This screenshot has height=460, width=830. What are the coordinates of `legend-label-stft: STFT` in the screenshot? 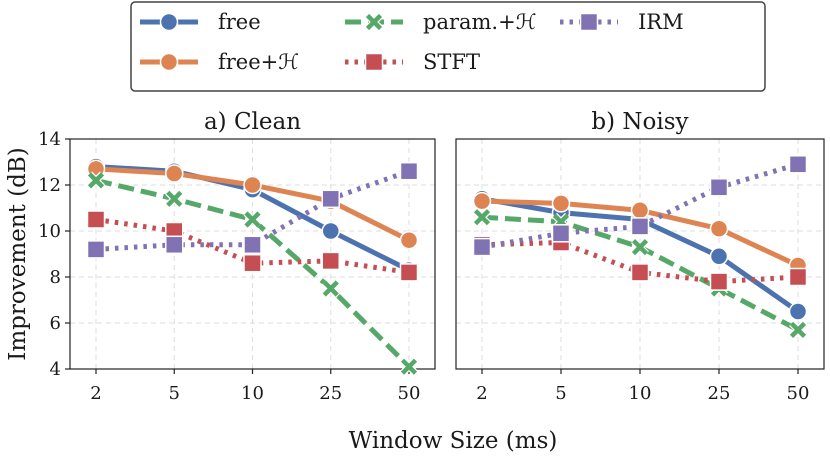 It's located at (451, 62).